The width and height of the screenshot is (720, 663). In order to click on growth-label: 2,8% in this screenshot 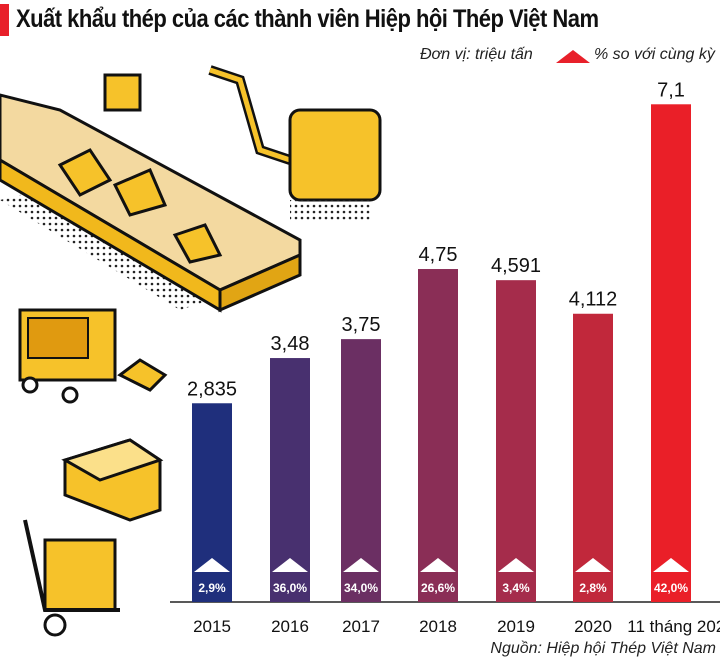, I will do `click(593, 588)`.